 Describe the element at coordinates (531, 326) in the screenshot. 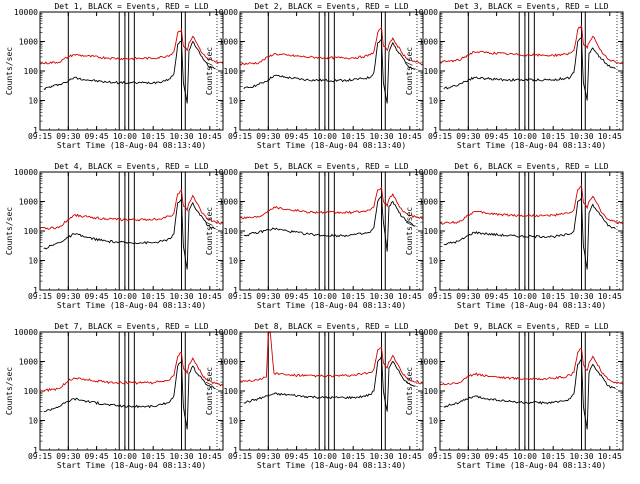

I see `panel-title: Det 9, BLACK = Events, RED = LLD` at that location.